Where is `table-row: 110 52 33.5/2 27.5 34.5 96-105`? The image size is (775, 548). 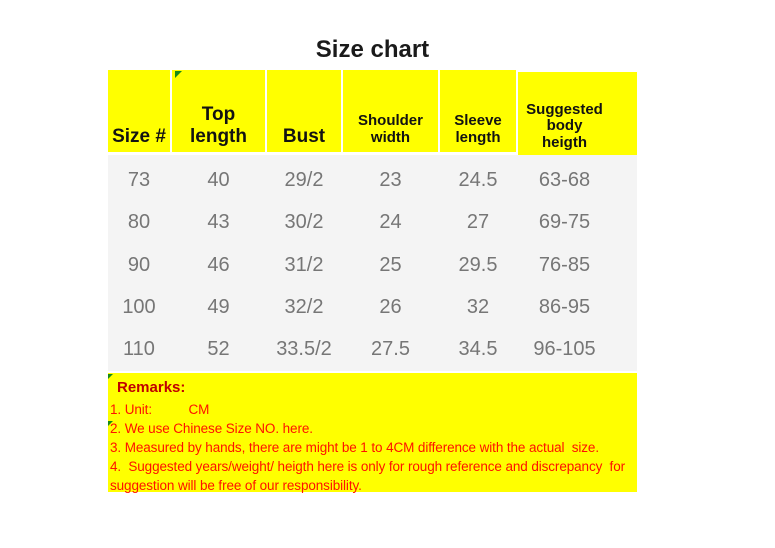
table-row: 110 52 33.5/2 27.5 34.5 96-105 is located at coordinates (372, 350).